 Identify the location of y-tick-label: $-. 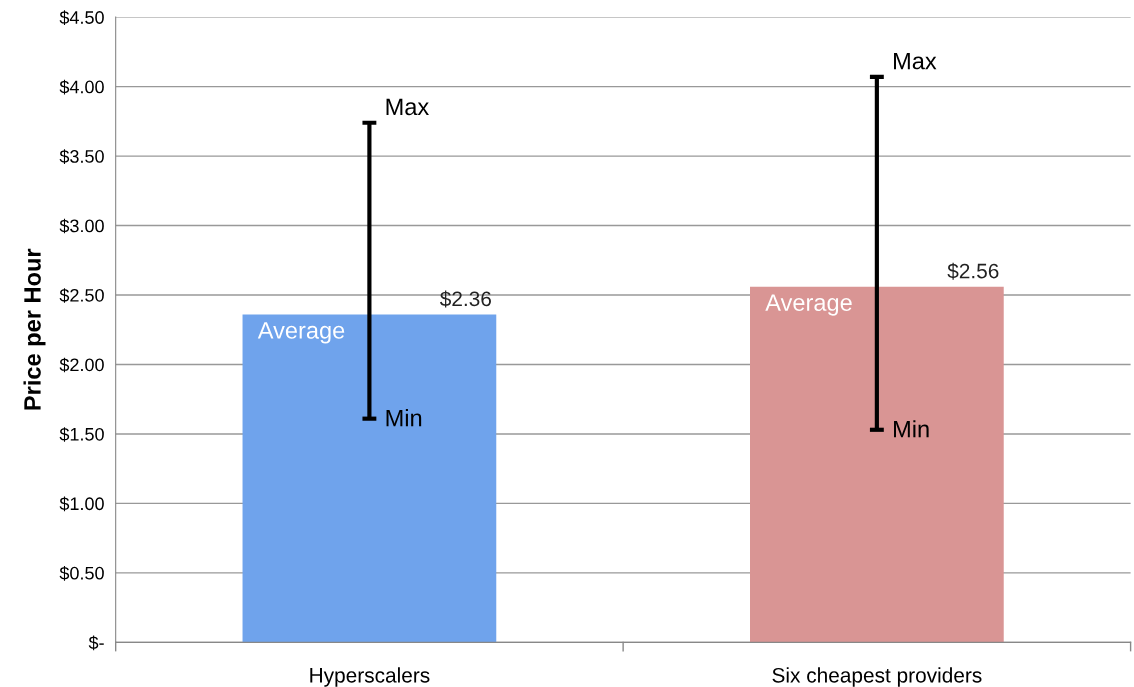
(96, 643).